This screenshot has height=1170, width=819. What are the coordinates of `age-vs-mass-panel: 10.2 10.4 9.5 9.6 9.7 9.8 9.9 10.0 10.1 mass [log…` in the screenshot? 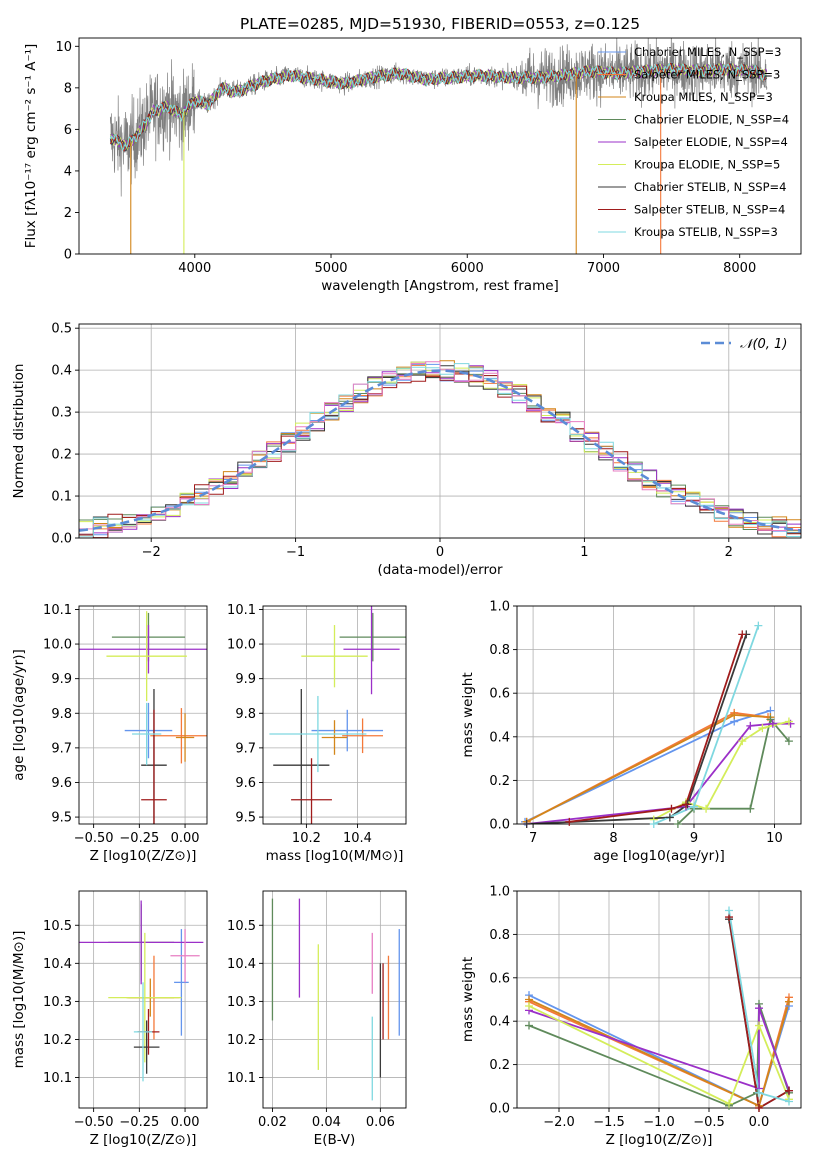 It's located at (317, 733).